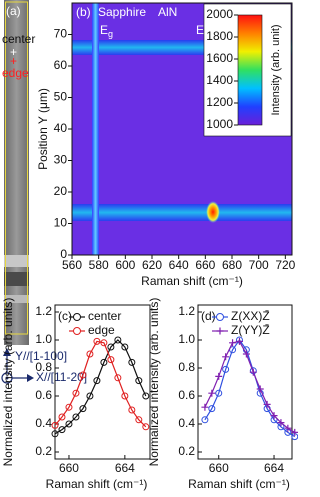 The height and width of the screenshot is (497, 320). What do you see at coordinates (250, 316) in the screenshot?
I see `legend-label: Z(XX)Z̄` at bounding box center [250, 316].